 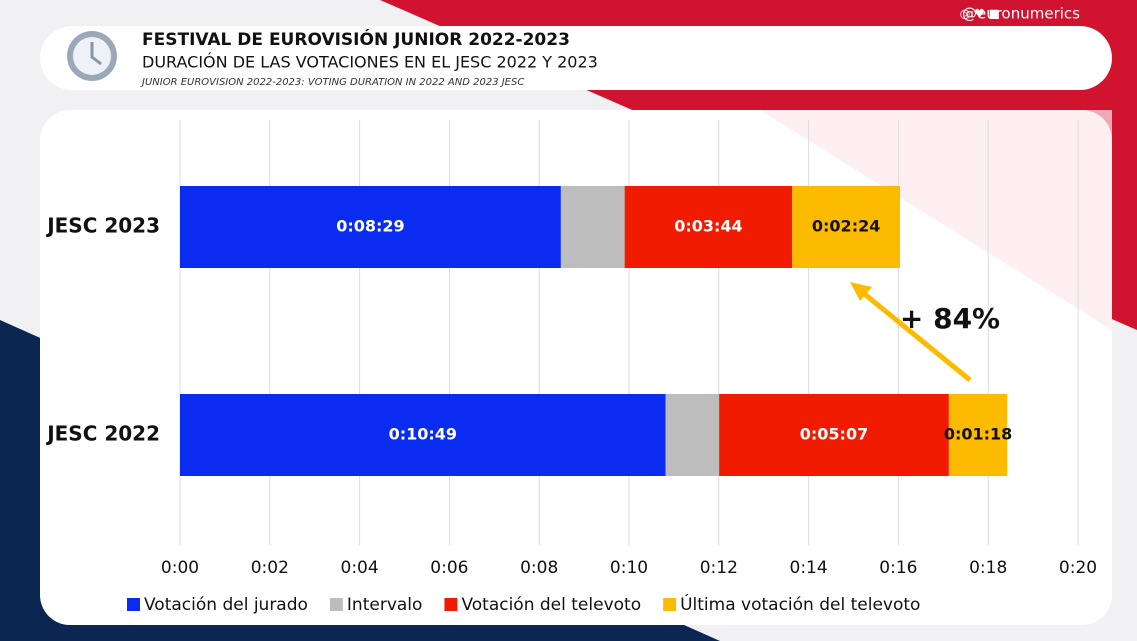 I want to click on value-label: 0:08:29, so click(x=370, y=226).